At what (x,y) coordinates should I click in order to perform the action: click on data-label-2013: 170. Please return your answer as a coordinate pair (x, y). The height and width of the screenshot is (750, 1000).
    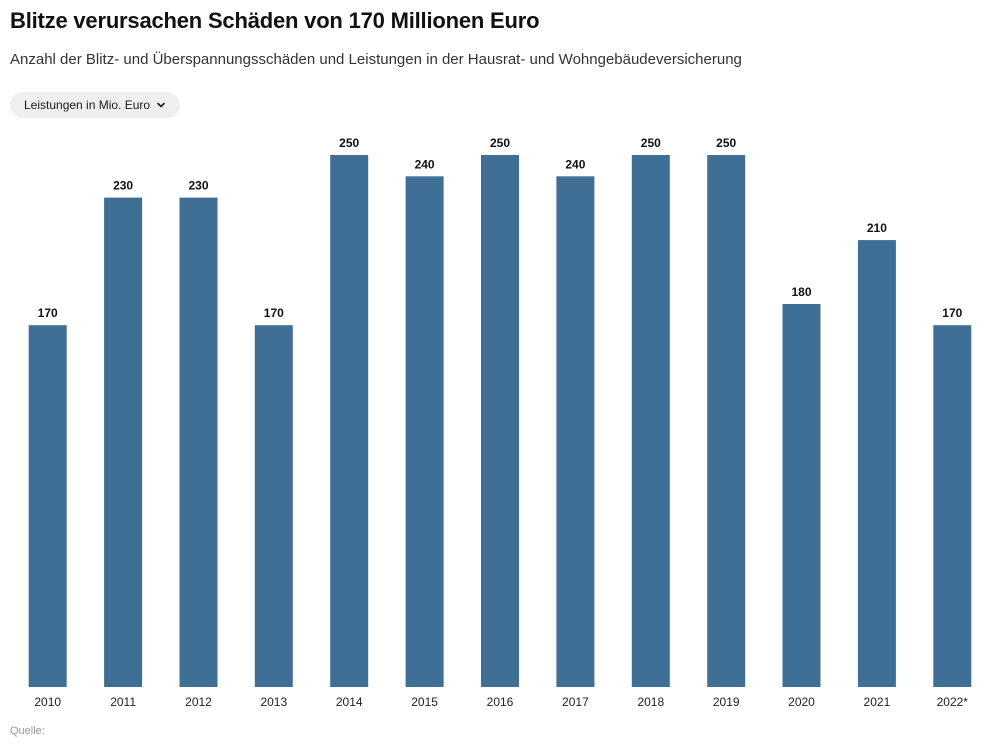
    Looking at the image, I should click on (274, 313).